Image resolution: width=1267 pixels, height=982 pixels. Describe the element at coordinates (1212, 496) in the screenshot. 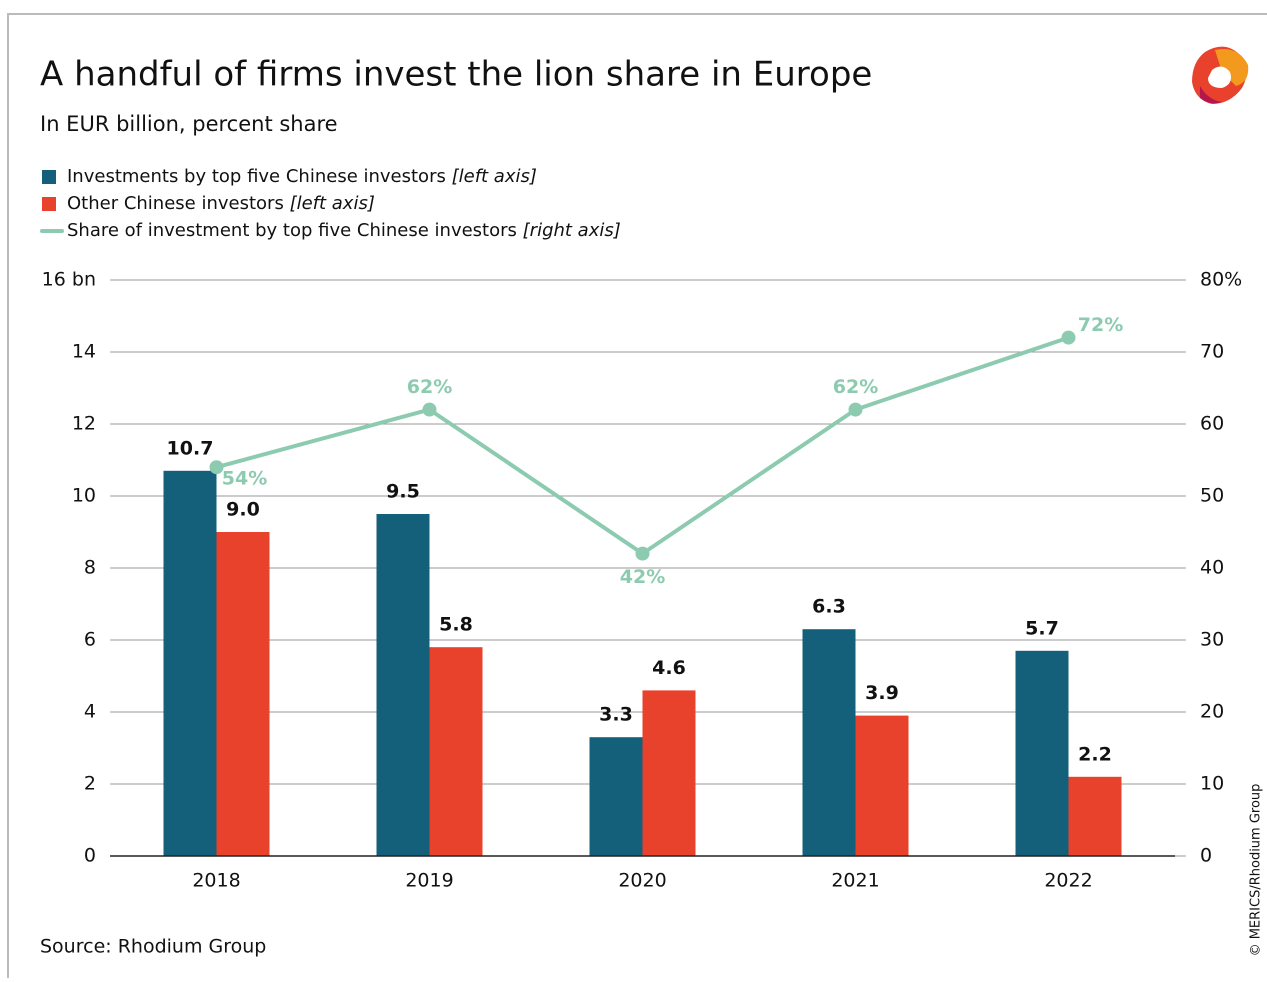

I see `y2-tick-label: 50` at that location.